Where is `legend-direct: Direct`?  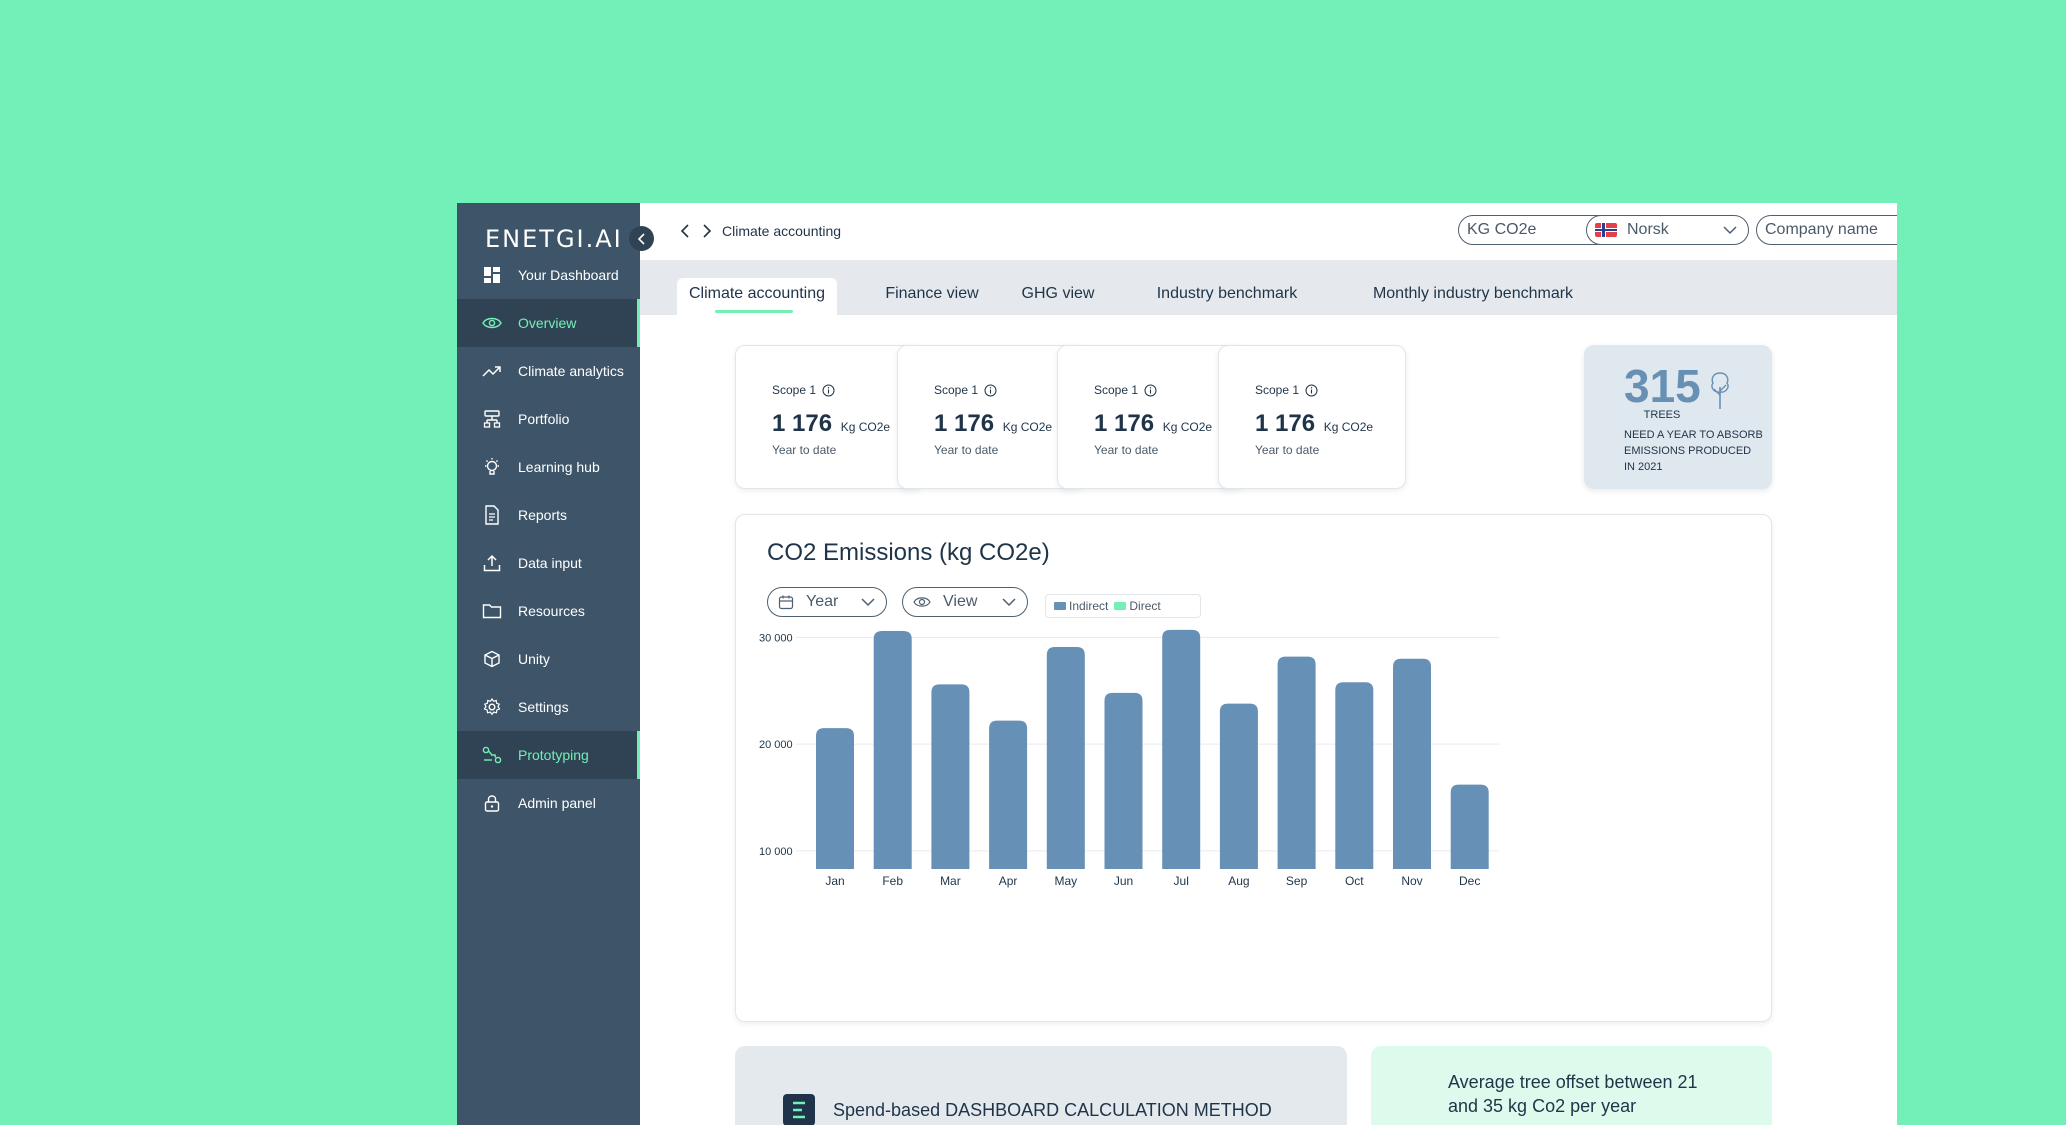 legend-direct: Direct is located at coordinates (1137, 606).